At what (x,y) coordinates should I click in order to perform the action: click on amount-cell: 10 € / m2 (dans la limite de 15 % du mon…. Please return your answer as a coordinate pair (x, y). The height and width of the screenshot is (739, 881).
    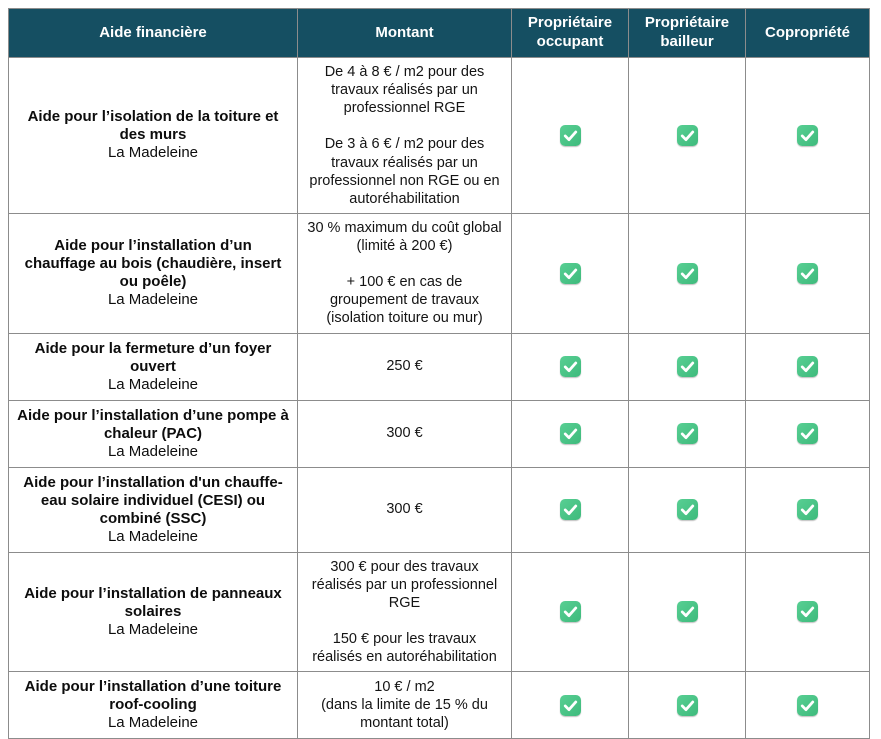
    Looking at the image, I should click on (404, 705).